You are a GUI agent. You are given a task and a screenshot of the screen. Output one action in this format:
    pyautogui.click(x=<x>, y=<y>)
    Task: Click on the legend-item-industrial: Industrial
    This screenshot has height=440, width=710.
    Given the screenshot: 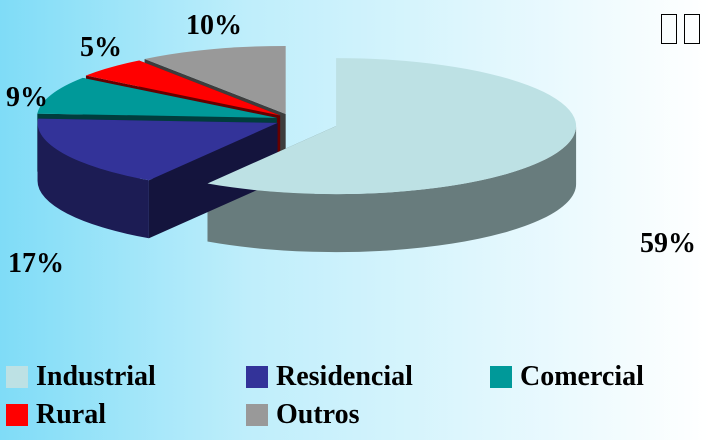 What is the action you would take?
    pyautogui.click(x=81, y=377)
    